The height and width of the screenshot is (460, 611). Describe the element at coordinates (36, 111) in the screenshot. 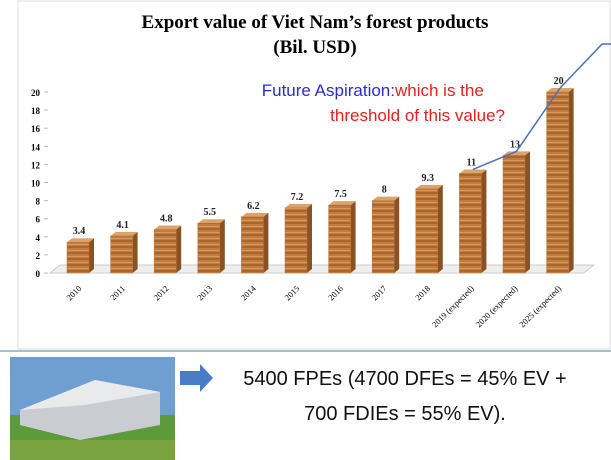

I see `y-tick-label: 18` at that location.